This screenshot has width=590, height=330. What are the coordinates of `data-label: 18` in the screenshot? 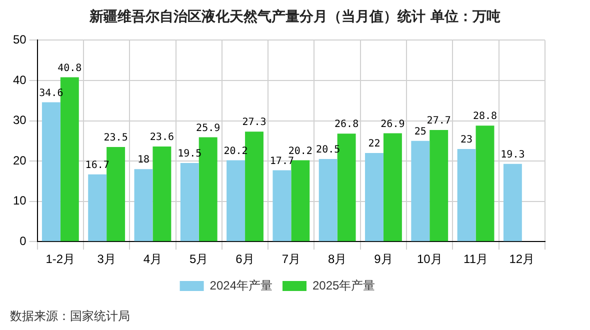 It's located at (143, 160).